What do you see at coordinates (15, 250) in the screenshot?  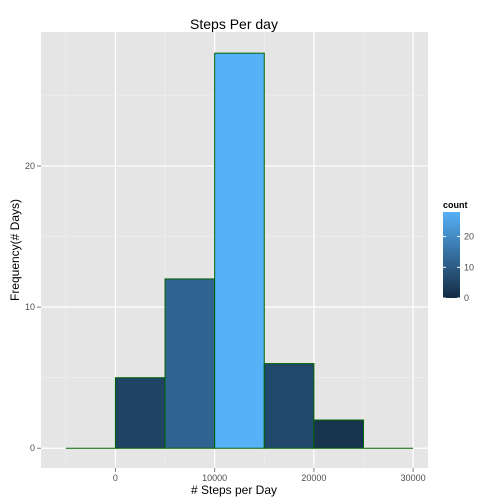 I see `y-axis-title: Frequency(# Days)` at bounding box center [15, 250].